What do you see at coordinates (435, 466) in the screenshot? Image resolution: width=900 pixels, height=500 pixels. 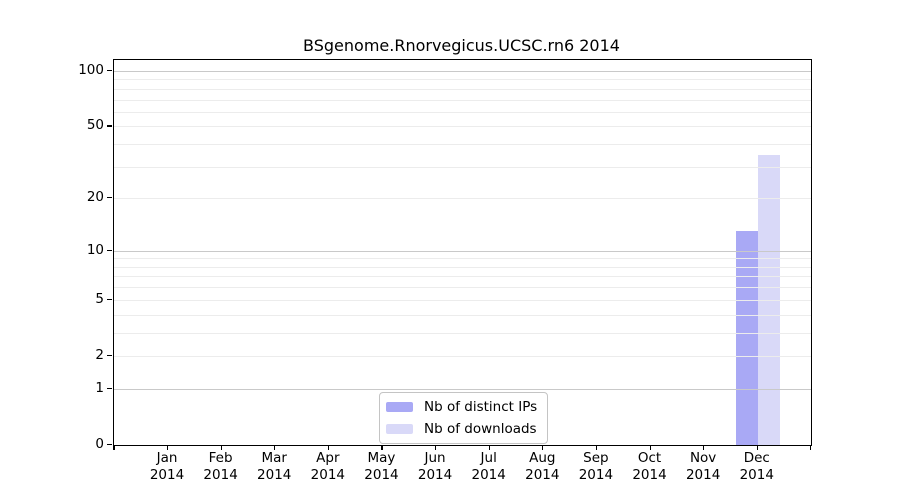 I see `x-tick-label-jun: Jun 2014` at bounding box center [435, 466].